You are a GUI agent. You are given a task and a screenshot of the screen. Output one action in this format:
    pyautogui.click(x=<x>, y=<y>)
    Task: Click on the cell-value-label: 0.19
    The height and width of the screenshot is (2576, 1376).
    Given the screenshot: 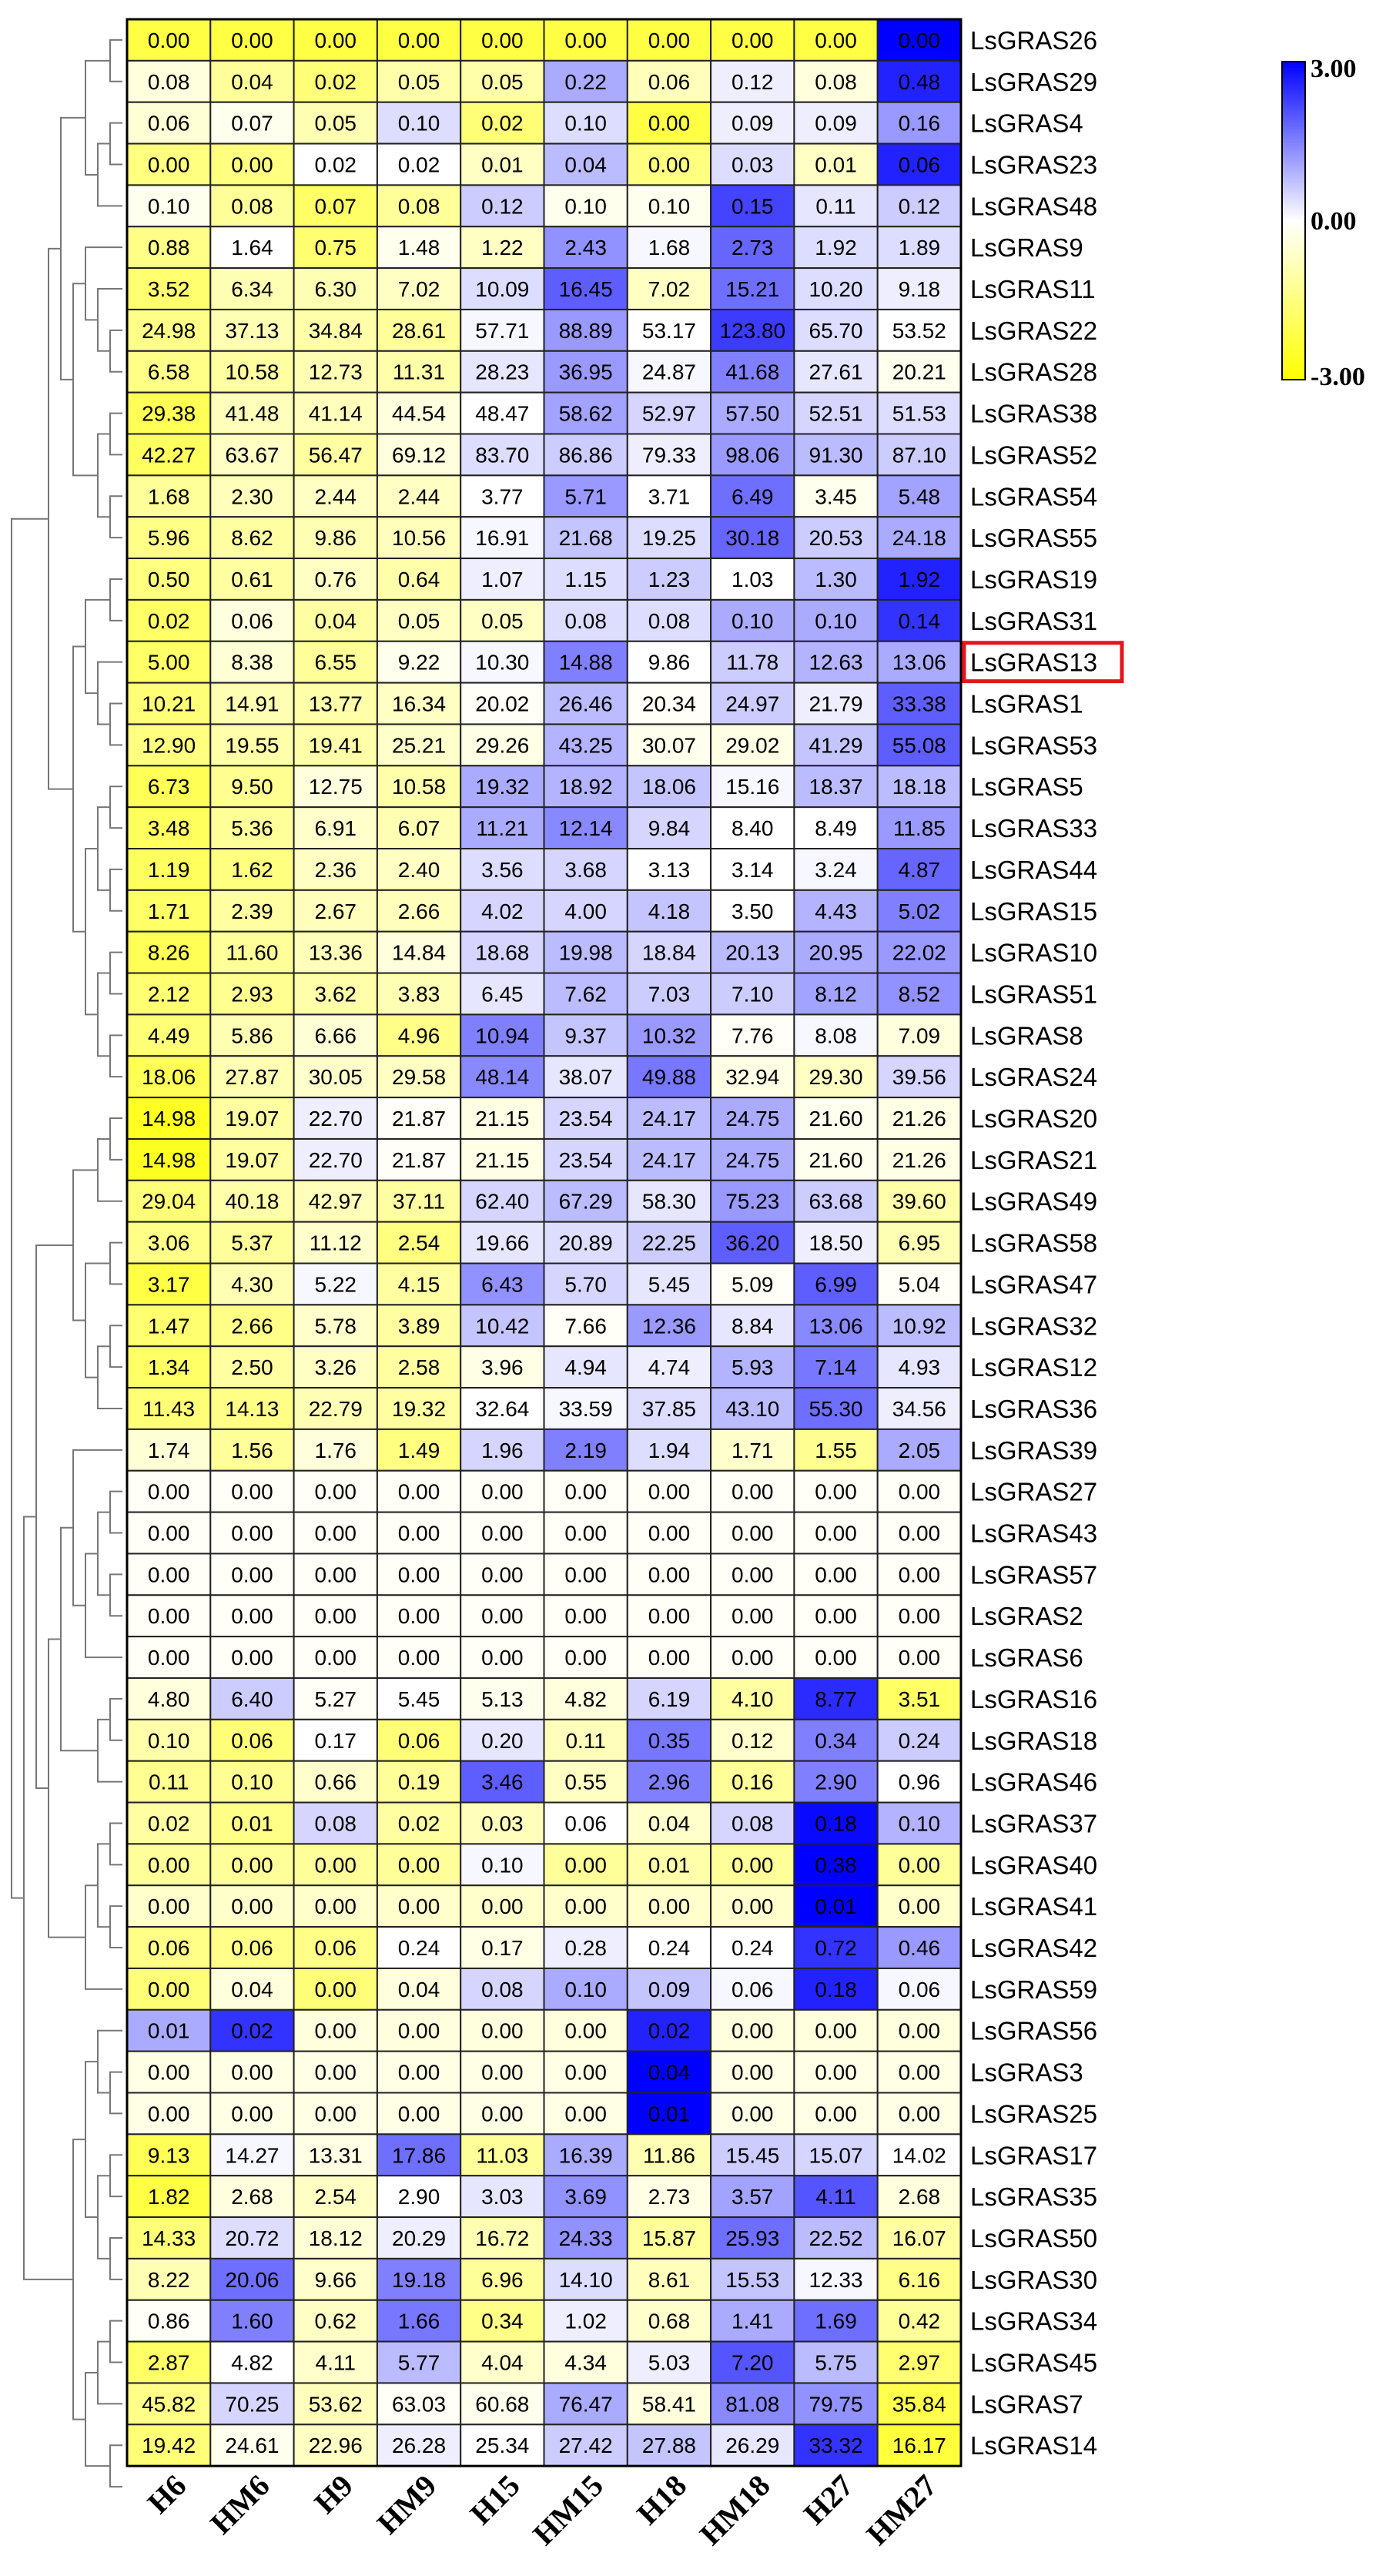 What is the action you would take?
    pyautogui.click(x=419, y=1782)
    